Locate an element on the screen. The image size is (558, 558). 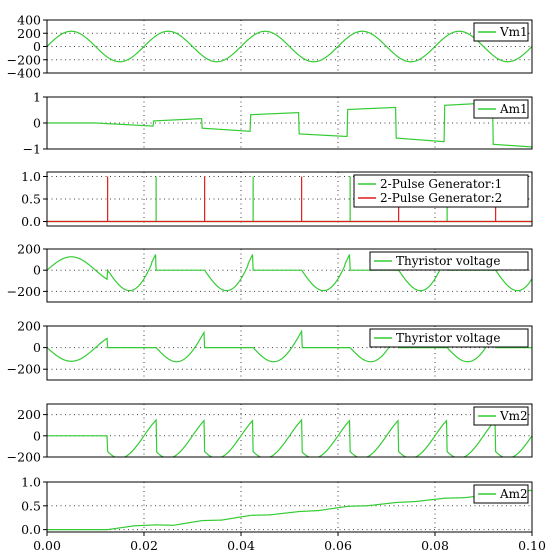
chart-panel-5: 200 0 −200 Thyristor voltage is located at coordinates (270, 350).